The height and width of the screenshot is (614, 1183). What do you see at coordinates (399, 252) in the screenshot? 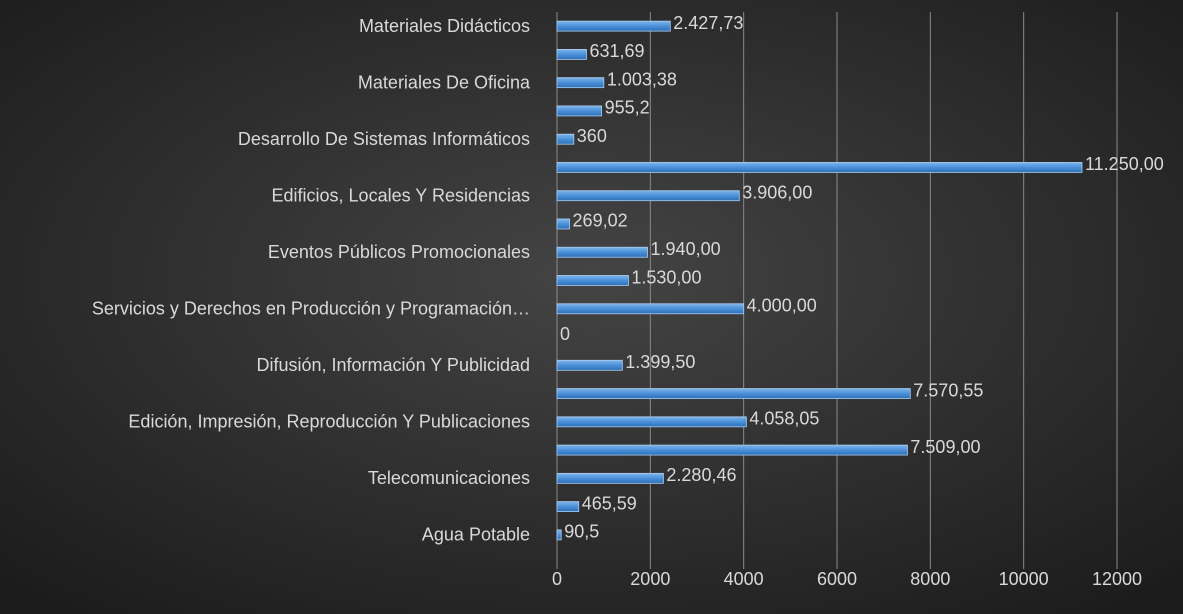
I see `y-tick-label: Eventos Públicos Promocionales` at bounding box center [399, 252].